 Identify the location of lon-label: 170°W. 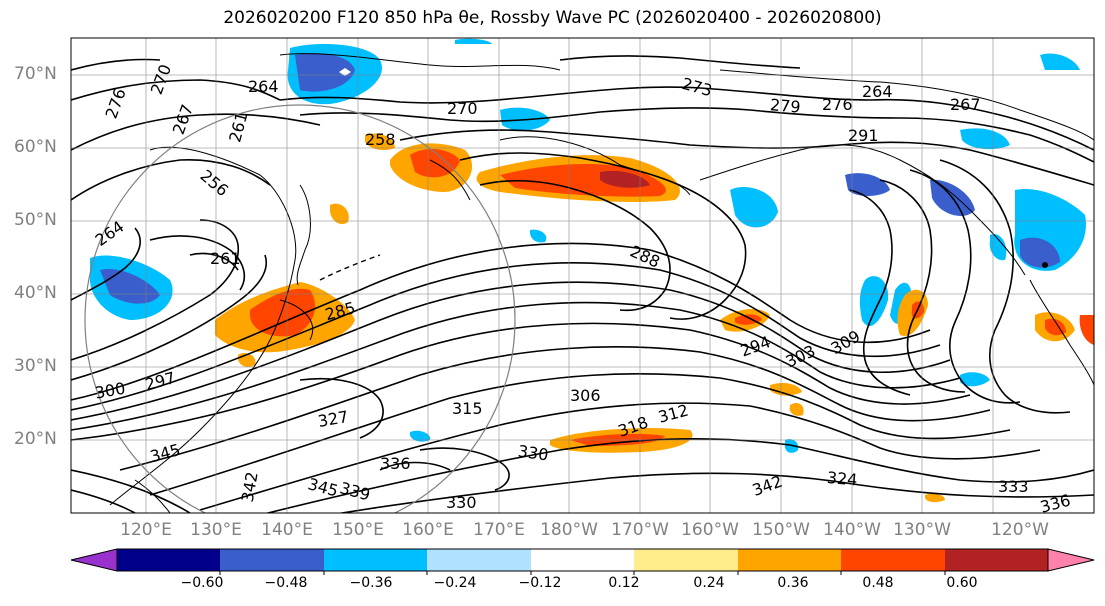
(640, 530).